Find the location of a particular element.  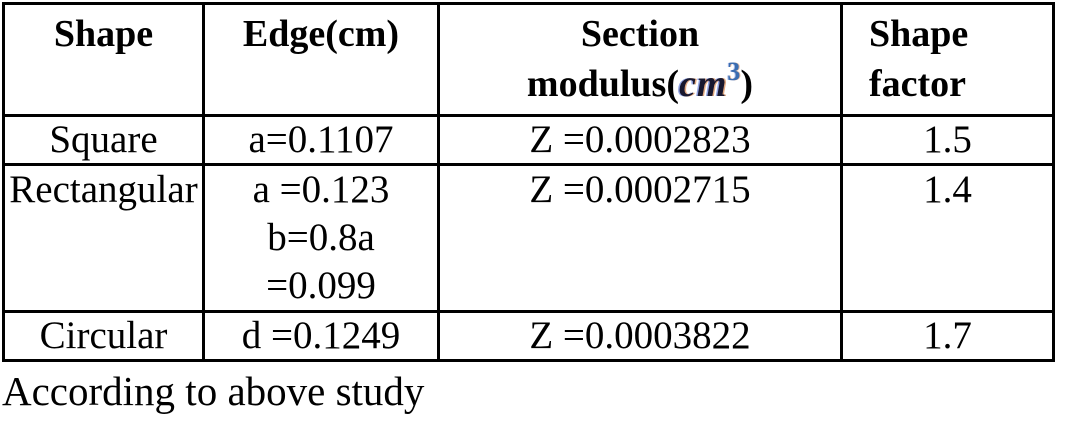

header-section-prefix: modulus( is located at coordinates (602, 84).